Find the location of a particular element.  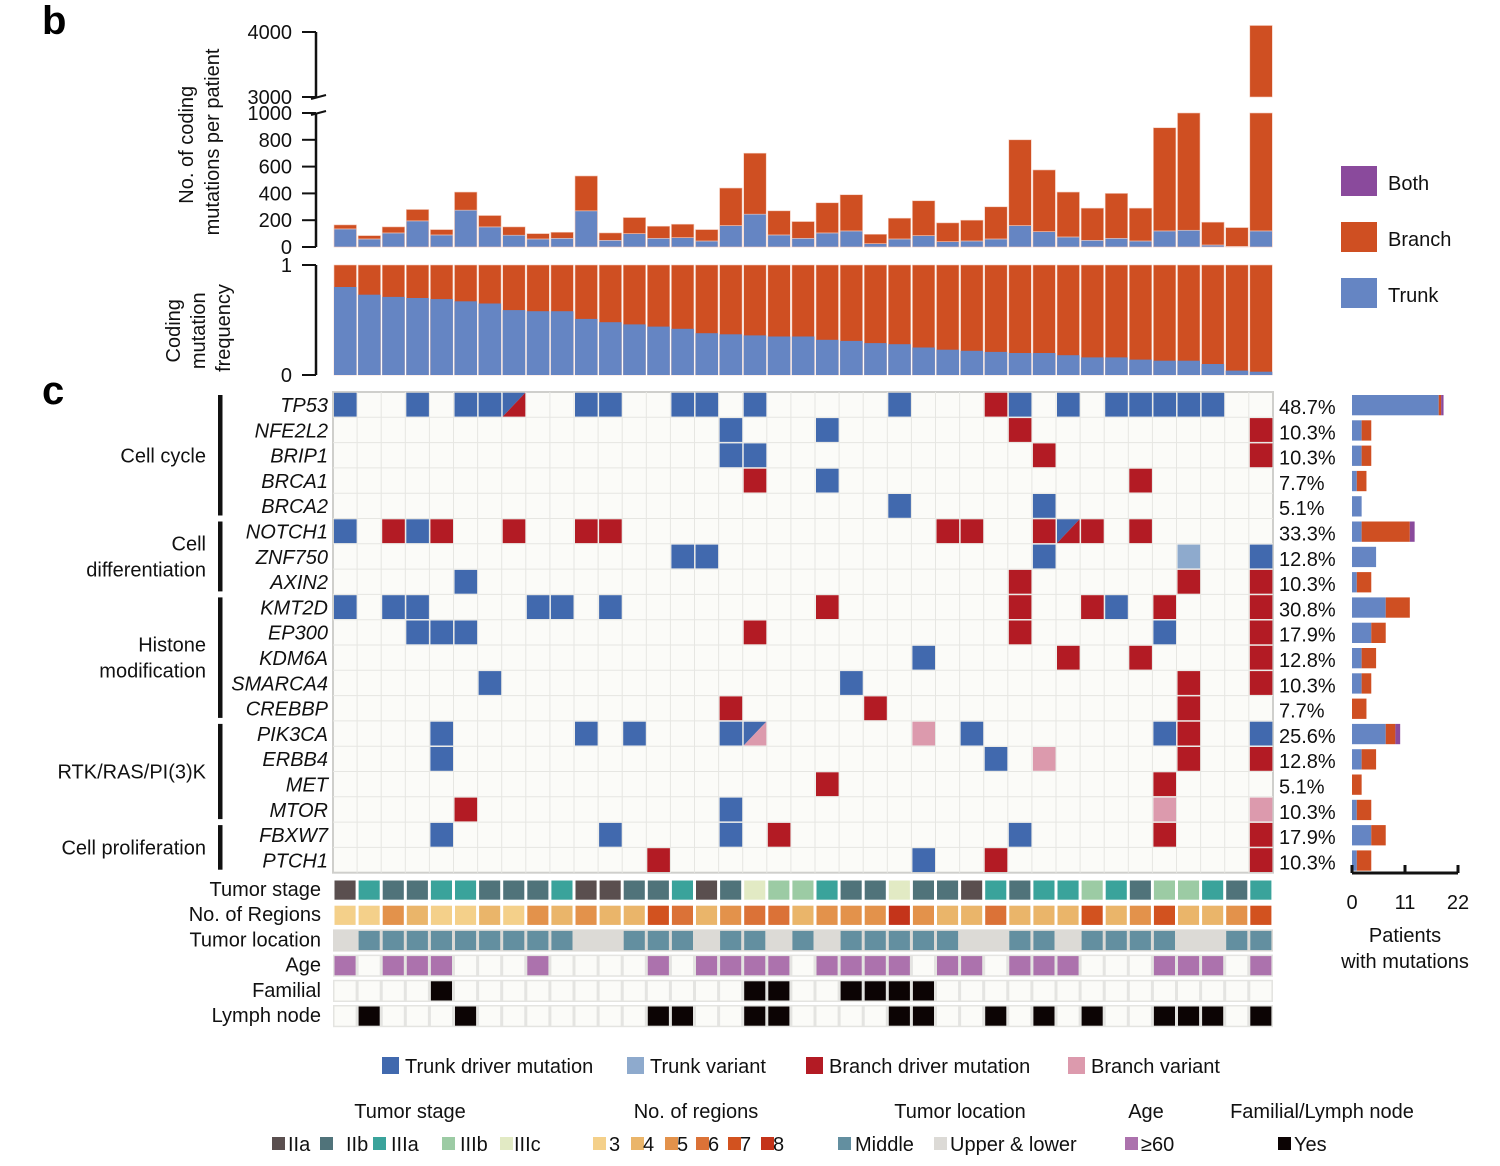

mutation-percent: 7.7% is located at coordinates (1302, 484).